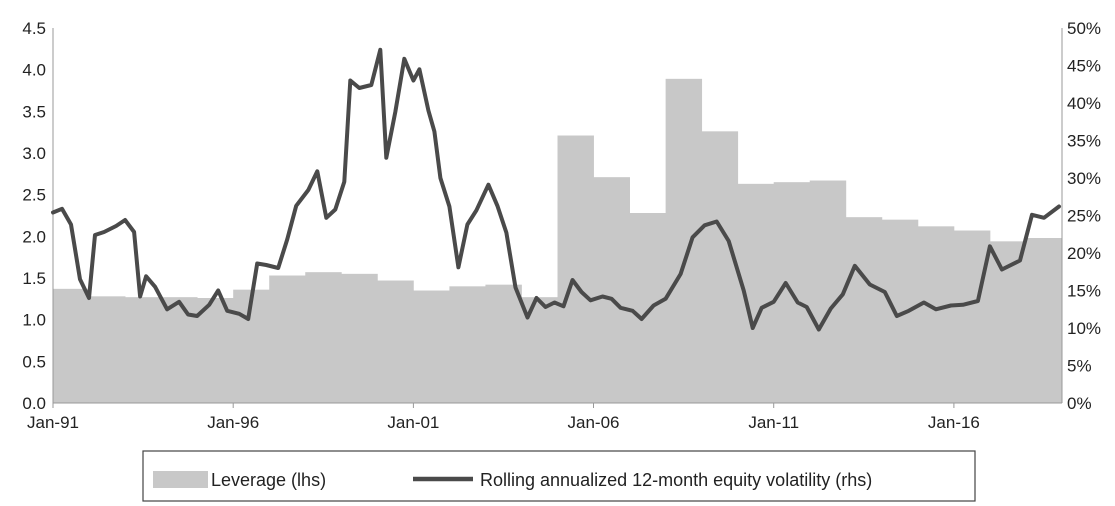 The height and width of the screenshot is (506, 1115). I want to click on leverage-bar-1991, so click(71, 345).